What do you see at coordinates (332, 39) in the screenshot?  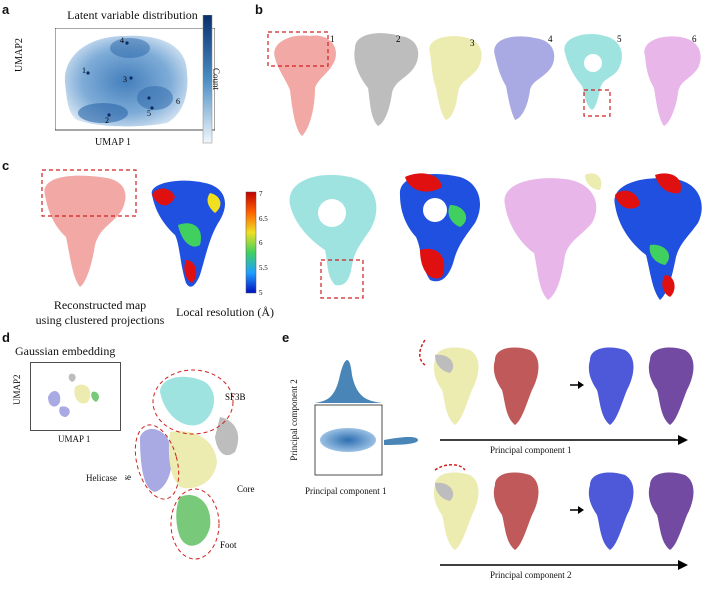 I see `map-number: 1` at bounding box center [332, 39].